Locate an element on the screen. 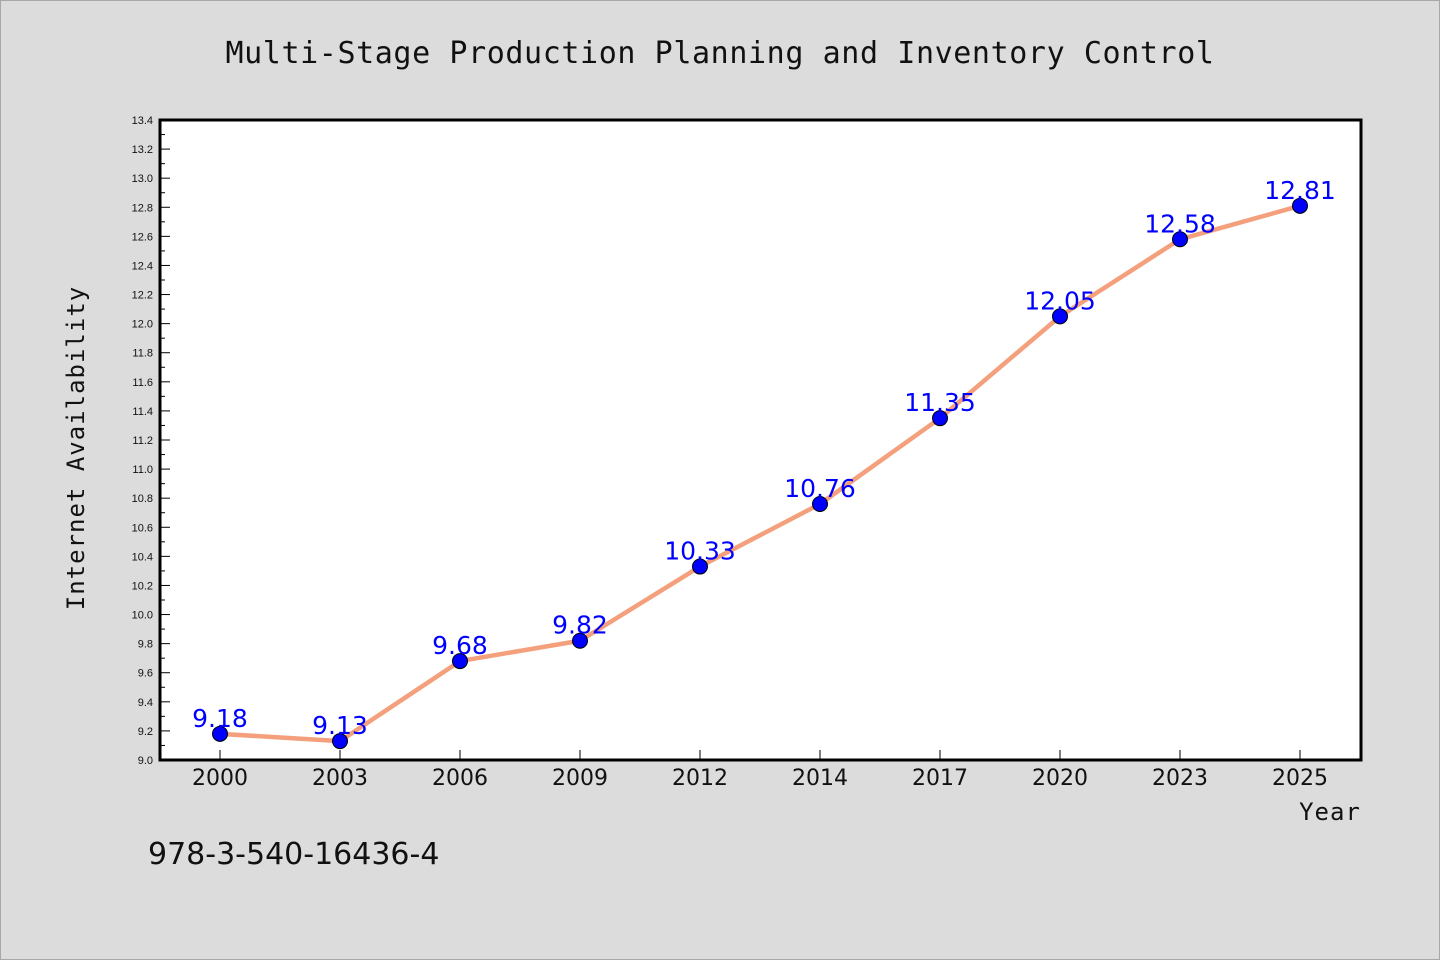 The image size is (1440, 960). y-tick-label: 11.4 is located at coordinates (142, 412).